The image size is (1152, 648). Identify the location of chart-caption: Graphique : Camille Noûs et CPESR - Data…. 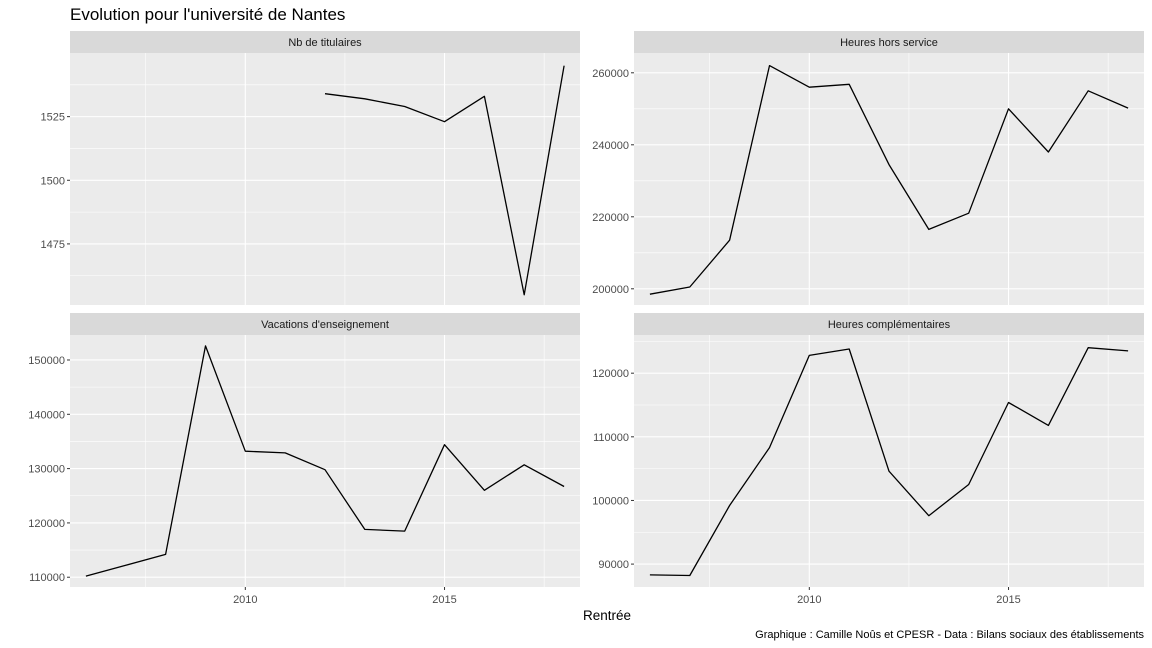
(949, 635).